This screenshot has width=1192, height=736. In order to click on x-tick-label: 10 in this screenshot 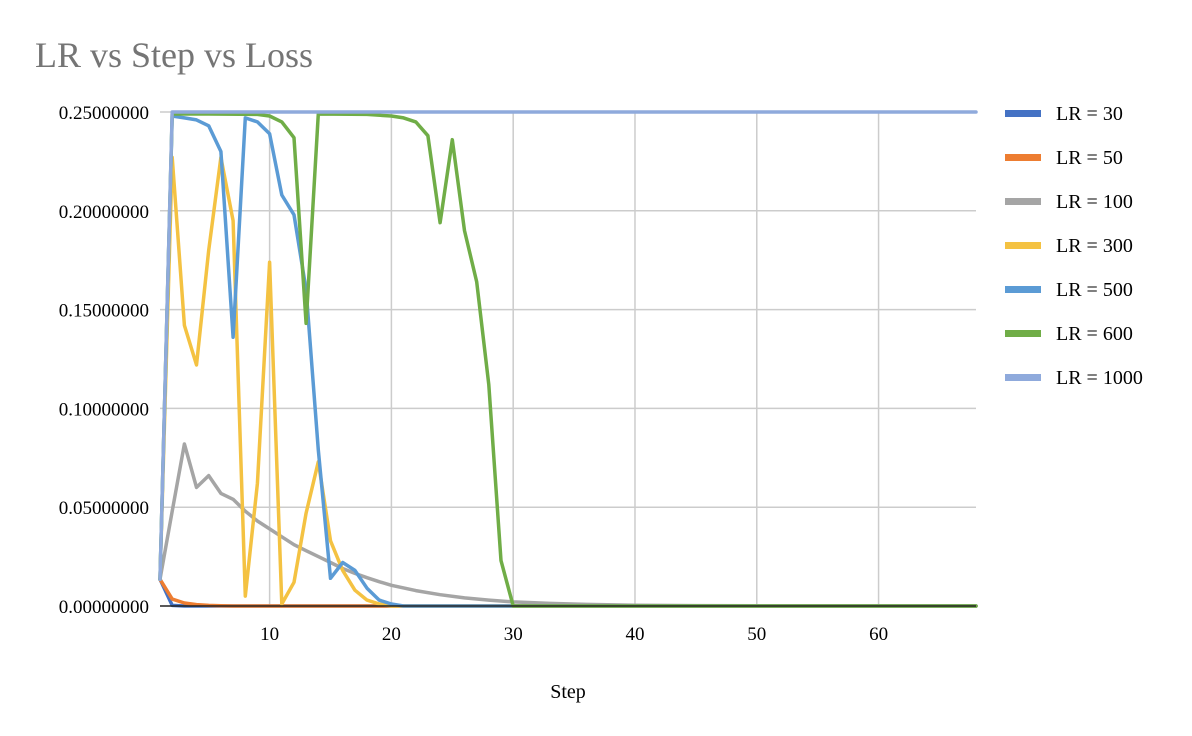, I will do `click(269, 634)`.